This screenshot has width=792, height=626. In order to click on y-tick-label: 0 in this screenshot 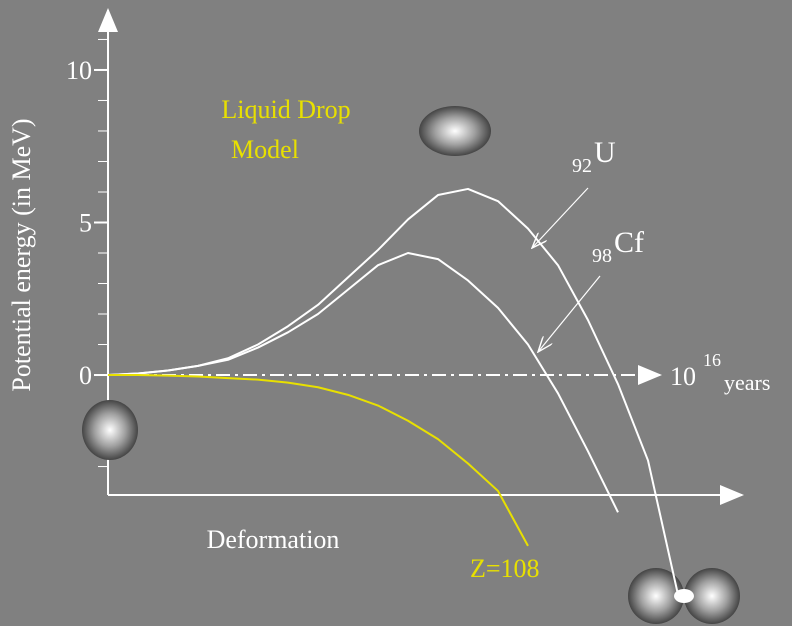, I will do `click(85, 375)`.